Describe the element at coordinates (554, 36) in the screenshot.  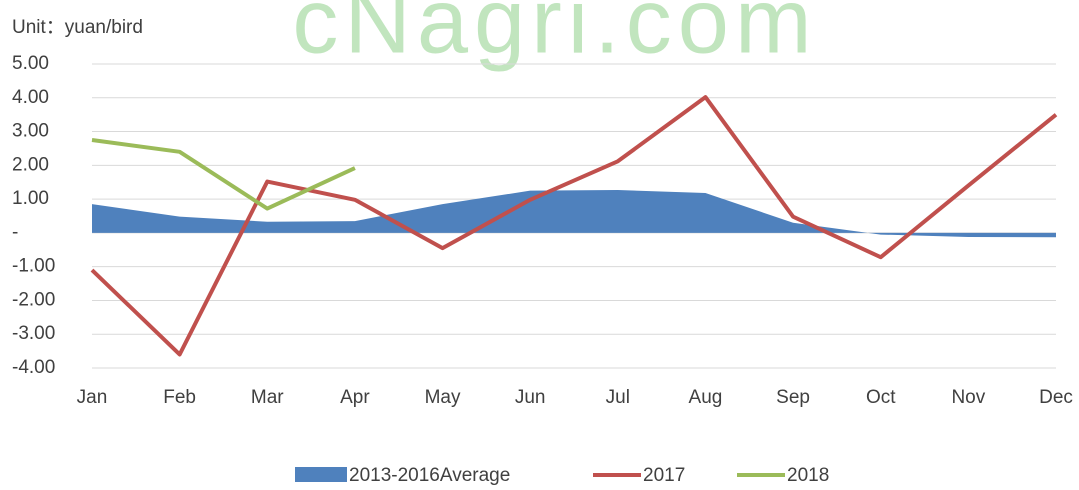
I see `watermark: cNagri.com` at that location.